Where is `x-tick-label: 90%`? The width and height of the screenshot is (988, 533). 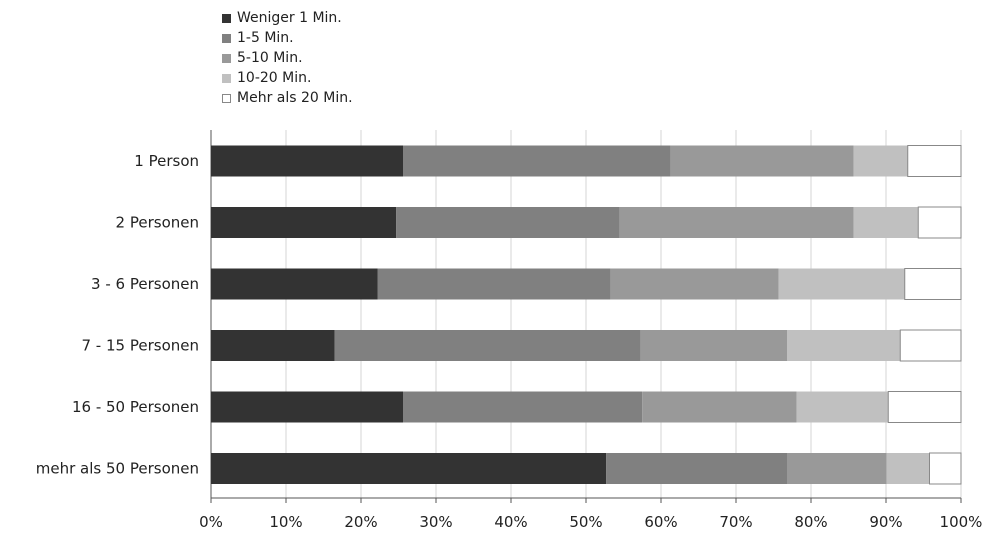 x-tick-label: 90% is located at coordinates (885, 522).